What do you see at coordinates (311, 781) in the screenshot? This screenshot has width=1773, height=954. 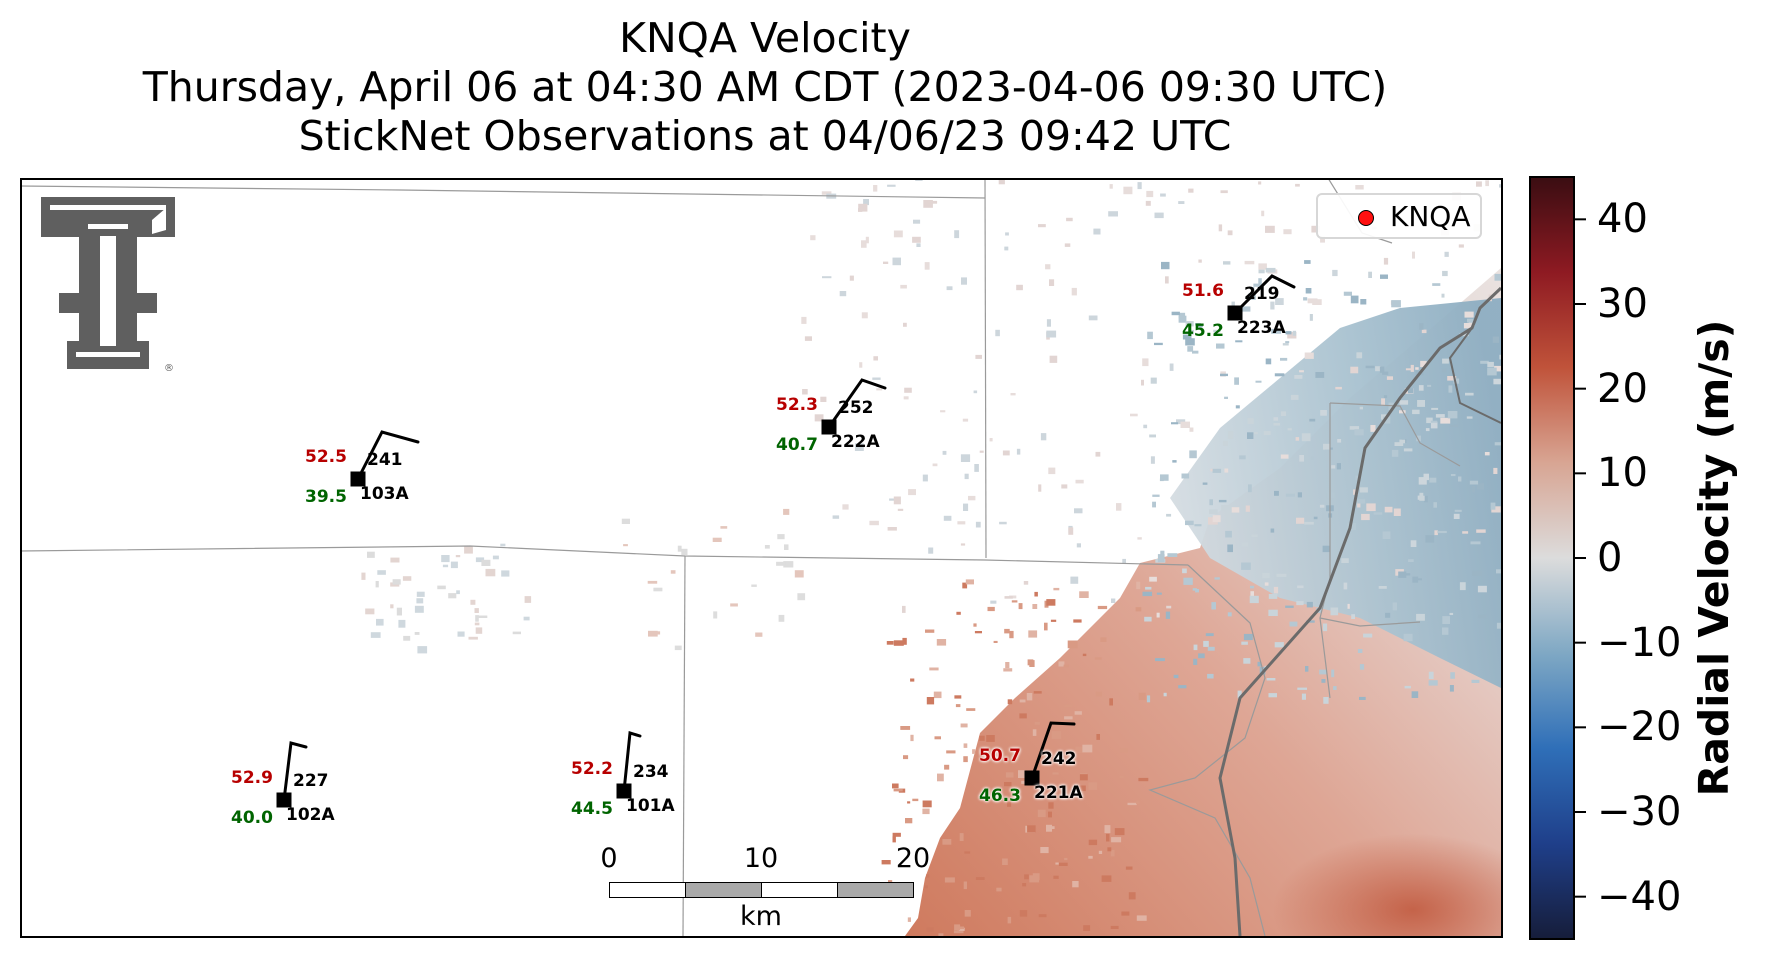 I see `station-direction-label: 227` at bounding box center [311, 781].